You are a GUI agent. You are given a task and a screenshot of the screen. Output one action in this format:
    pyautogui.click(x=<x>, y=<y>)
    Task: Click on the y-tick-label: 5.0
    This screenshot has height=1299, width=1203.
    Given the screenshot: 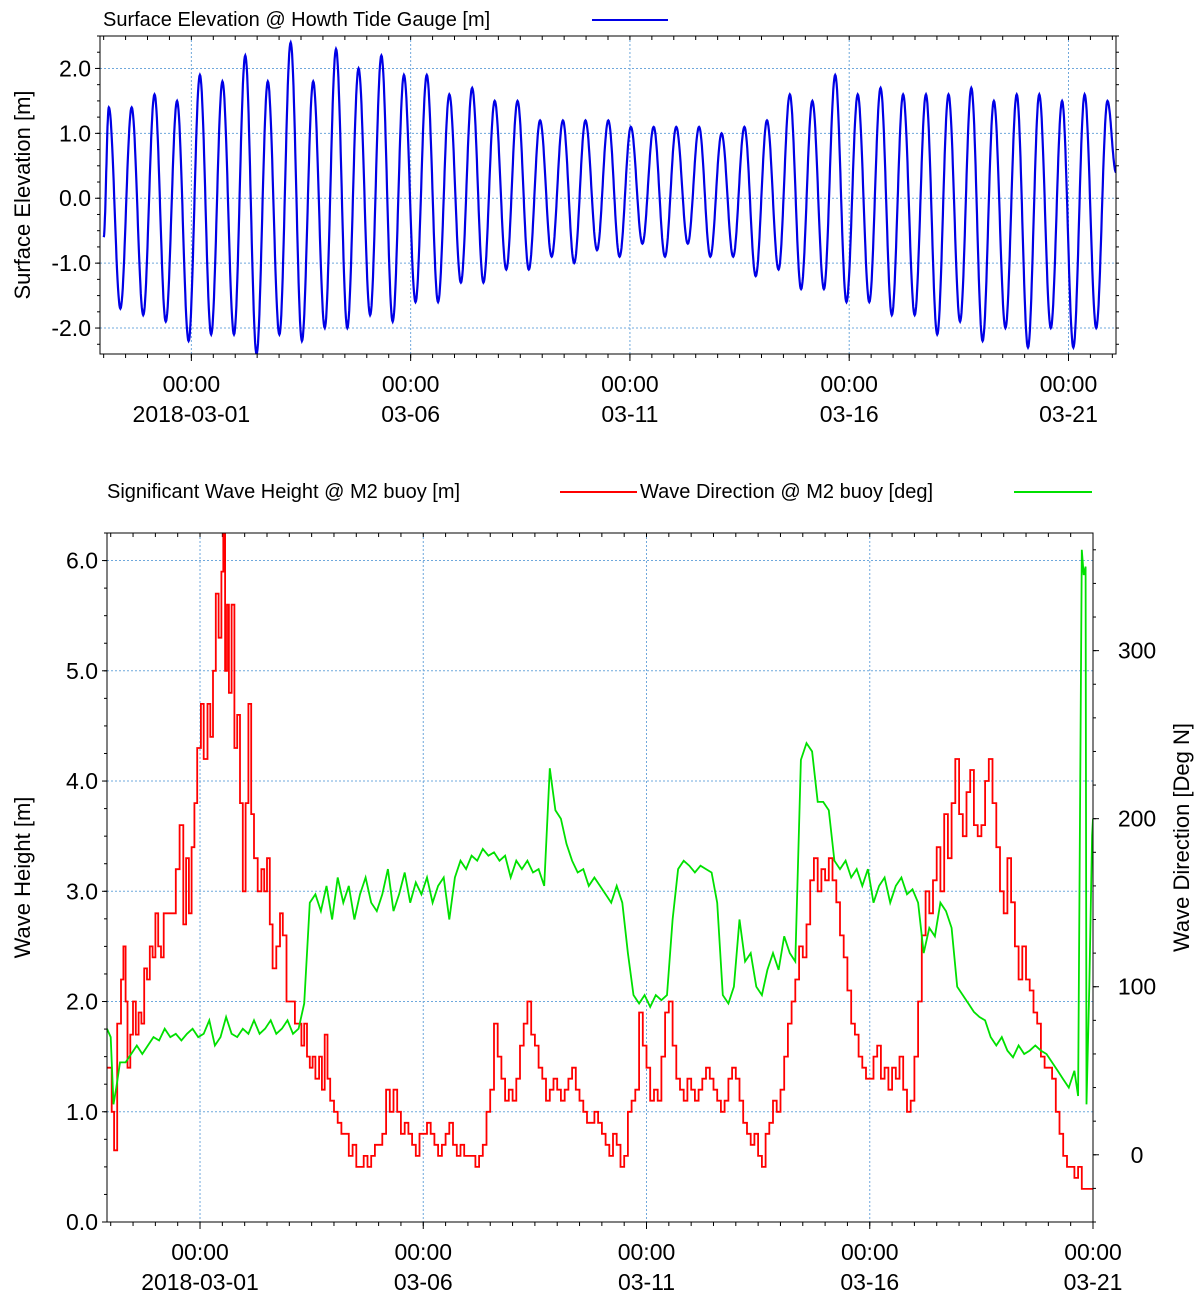 What is the action you would take?
    pyautogui.click(x=82, y=671)
    